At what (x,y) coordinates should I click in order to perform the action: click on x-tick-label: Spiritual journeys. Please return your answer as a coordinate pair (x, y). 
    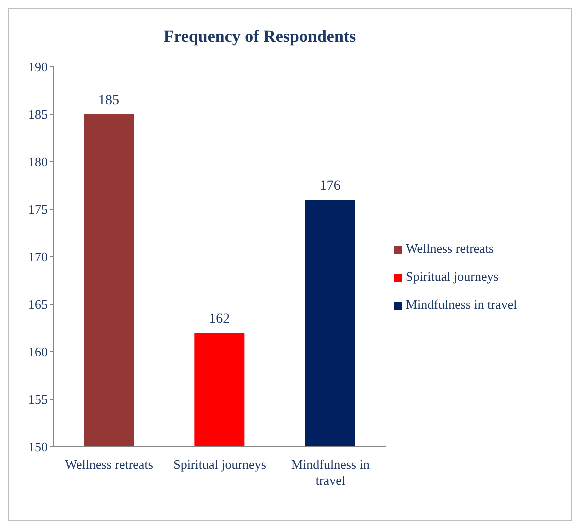
    Looking at the image, I should click on (220, 464).